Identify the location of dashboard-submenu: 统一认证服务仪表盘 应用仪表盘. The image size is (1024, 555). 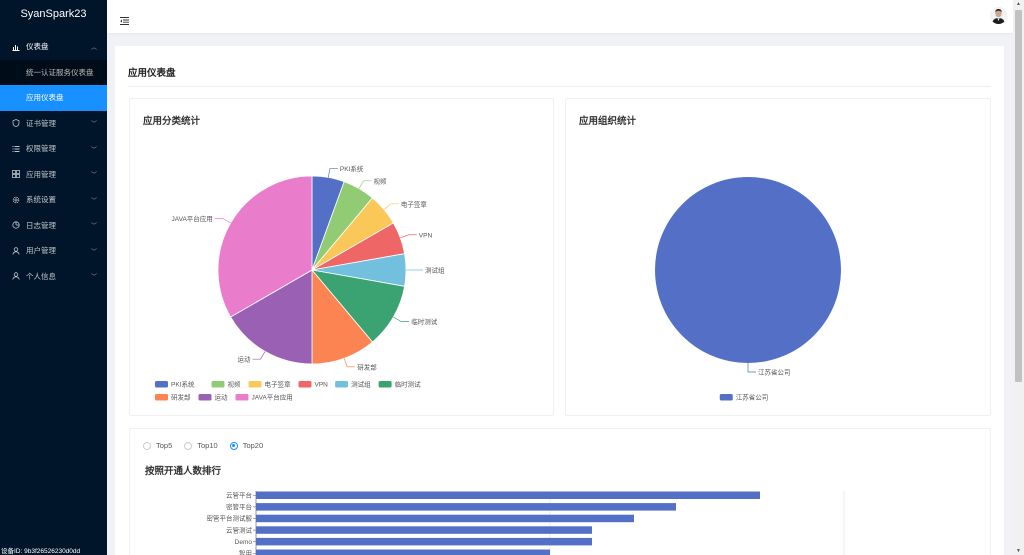
(53, 85).